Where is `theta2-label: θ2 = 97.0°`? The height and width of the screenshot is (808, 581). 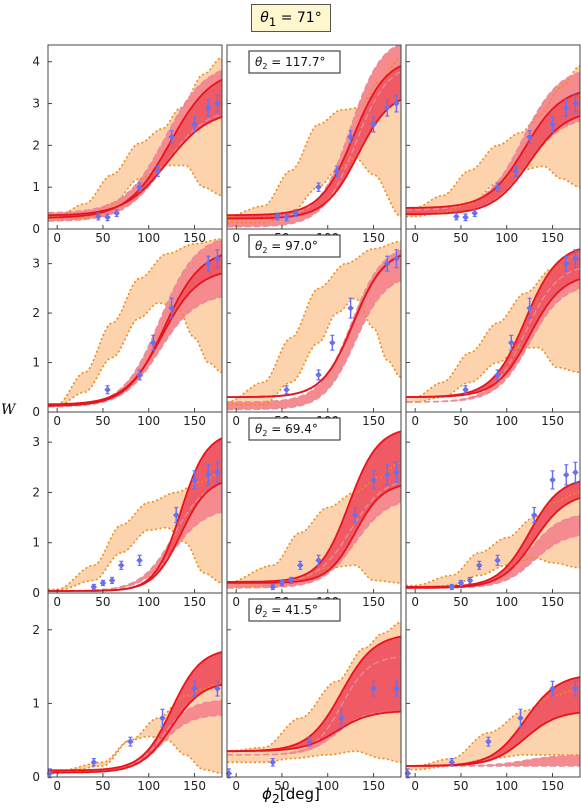
theta2-label: θ2 = 97.0° is located at coordinates (286, 247).